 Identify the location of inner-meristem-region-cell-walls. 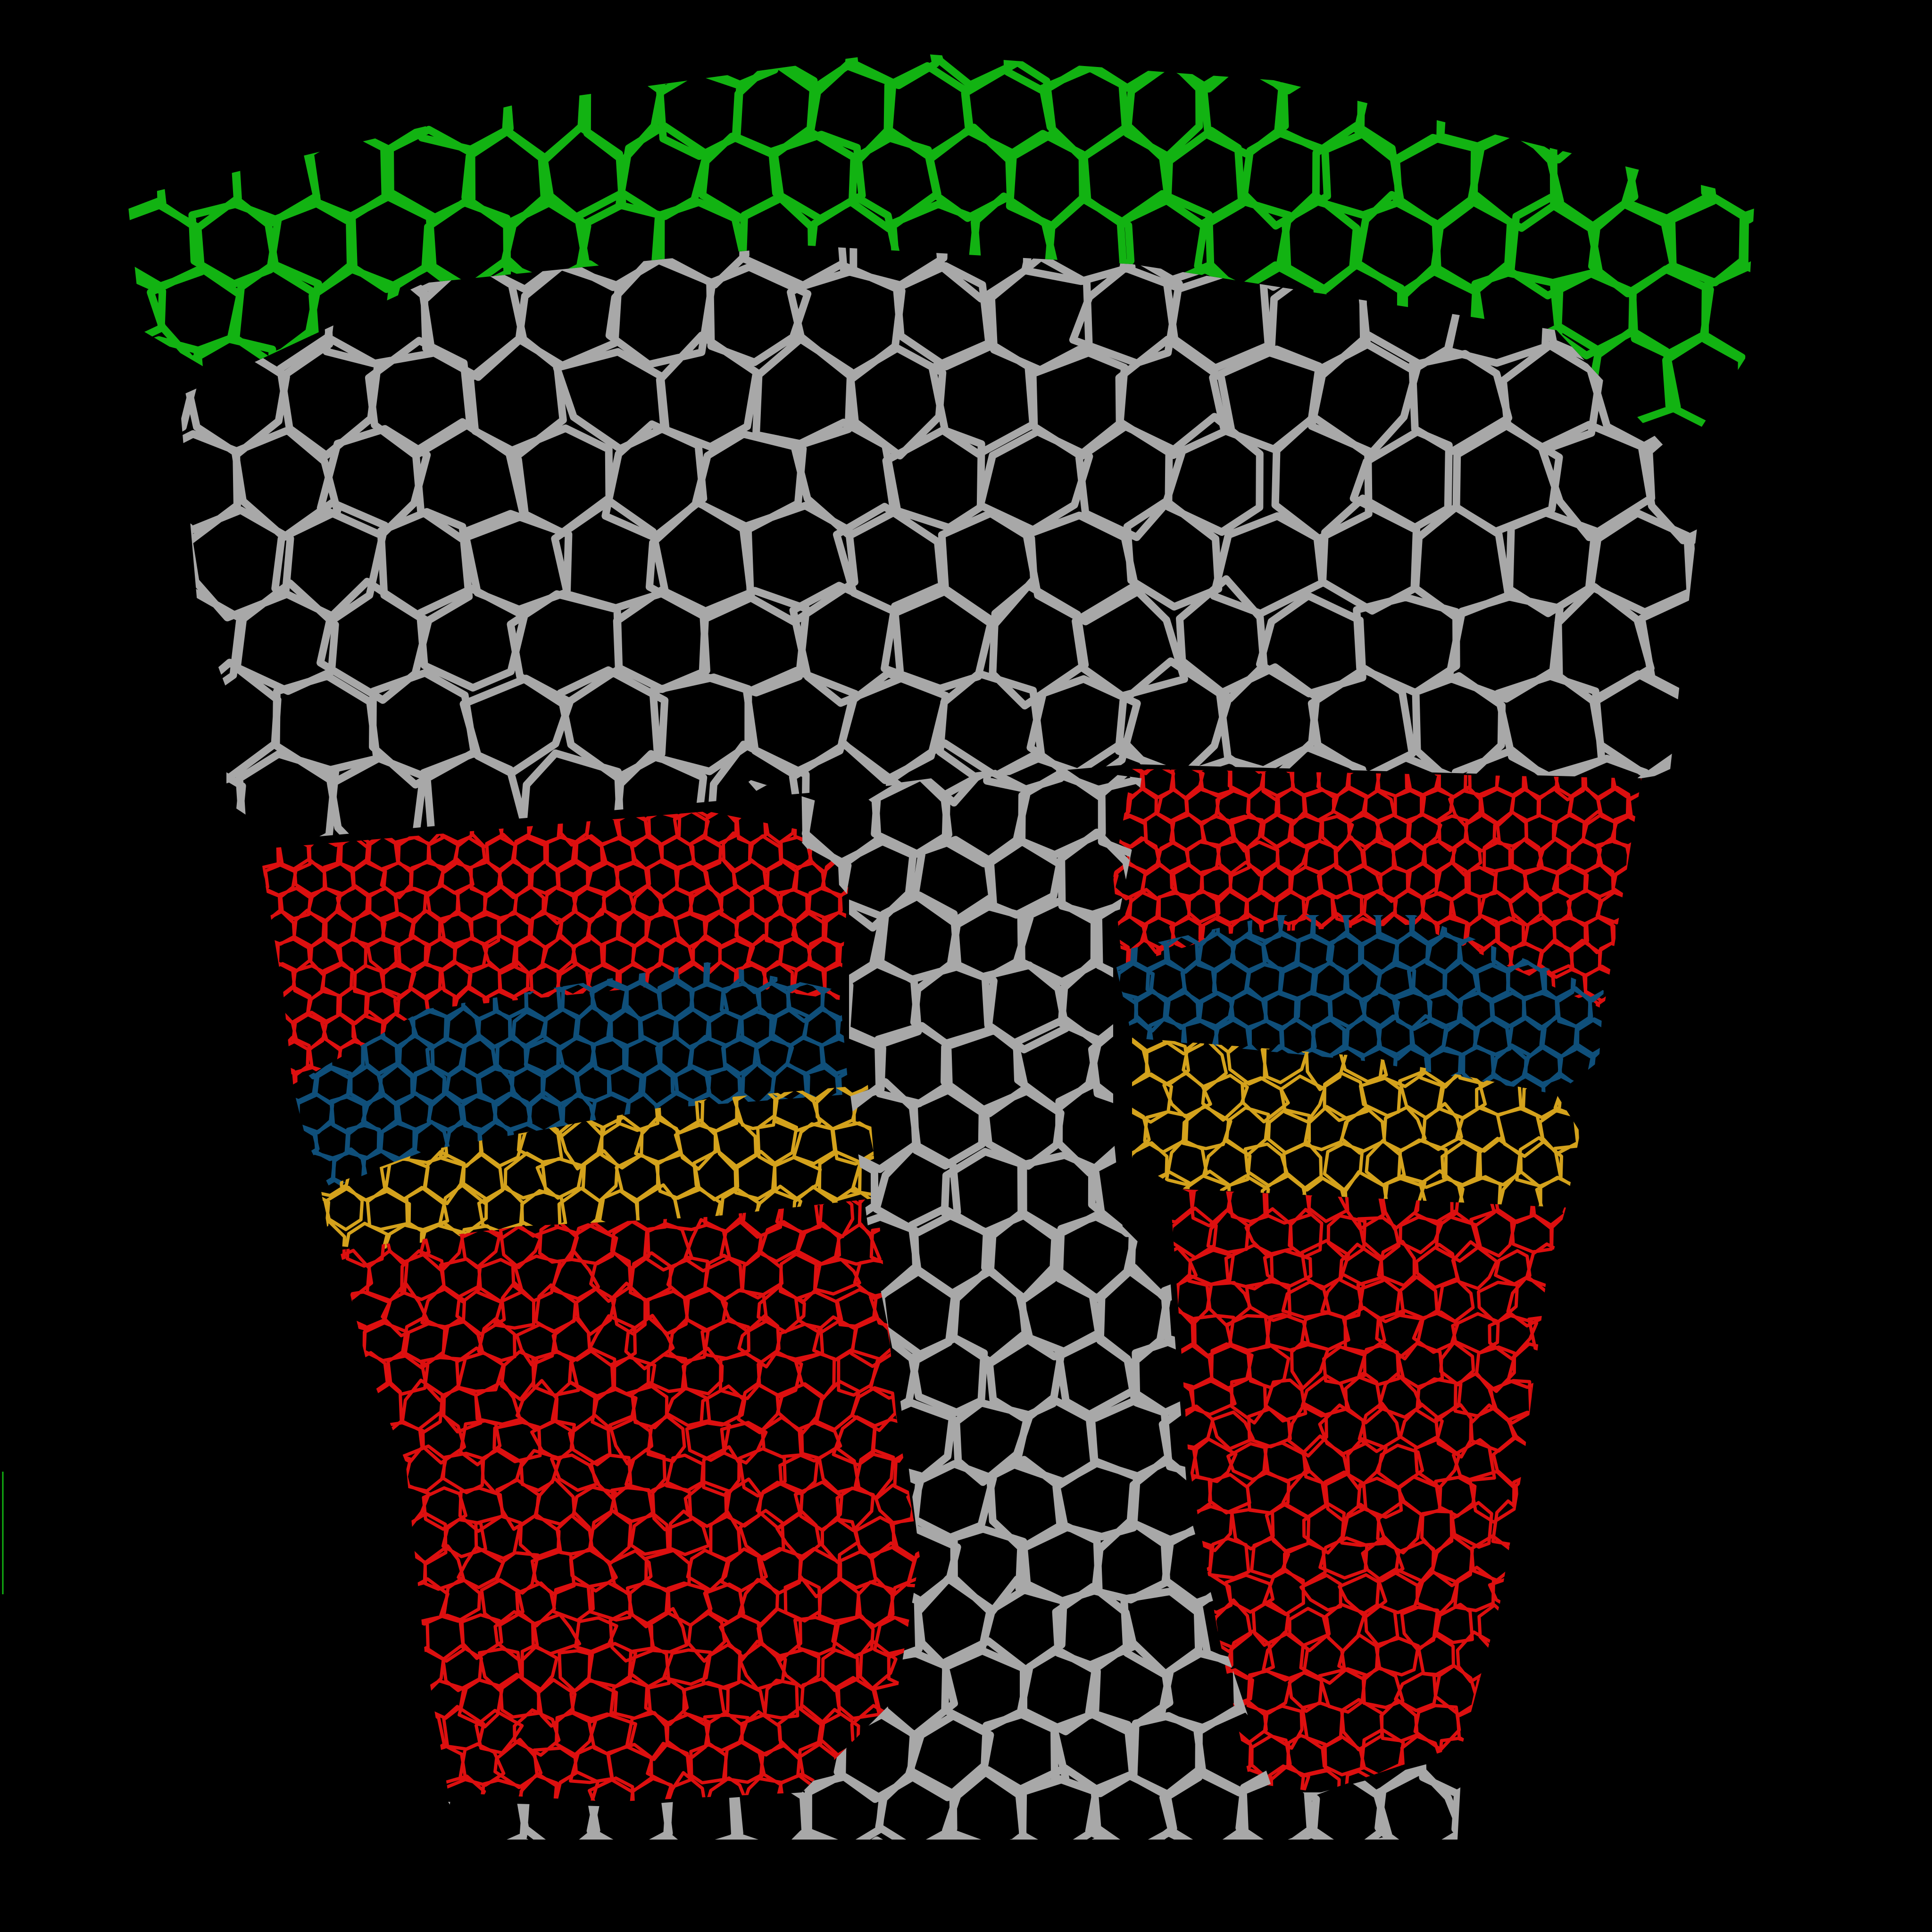
(630, 1500).